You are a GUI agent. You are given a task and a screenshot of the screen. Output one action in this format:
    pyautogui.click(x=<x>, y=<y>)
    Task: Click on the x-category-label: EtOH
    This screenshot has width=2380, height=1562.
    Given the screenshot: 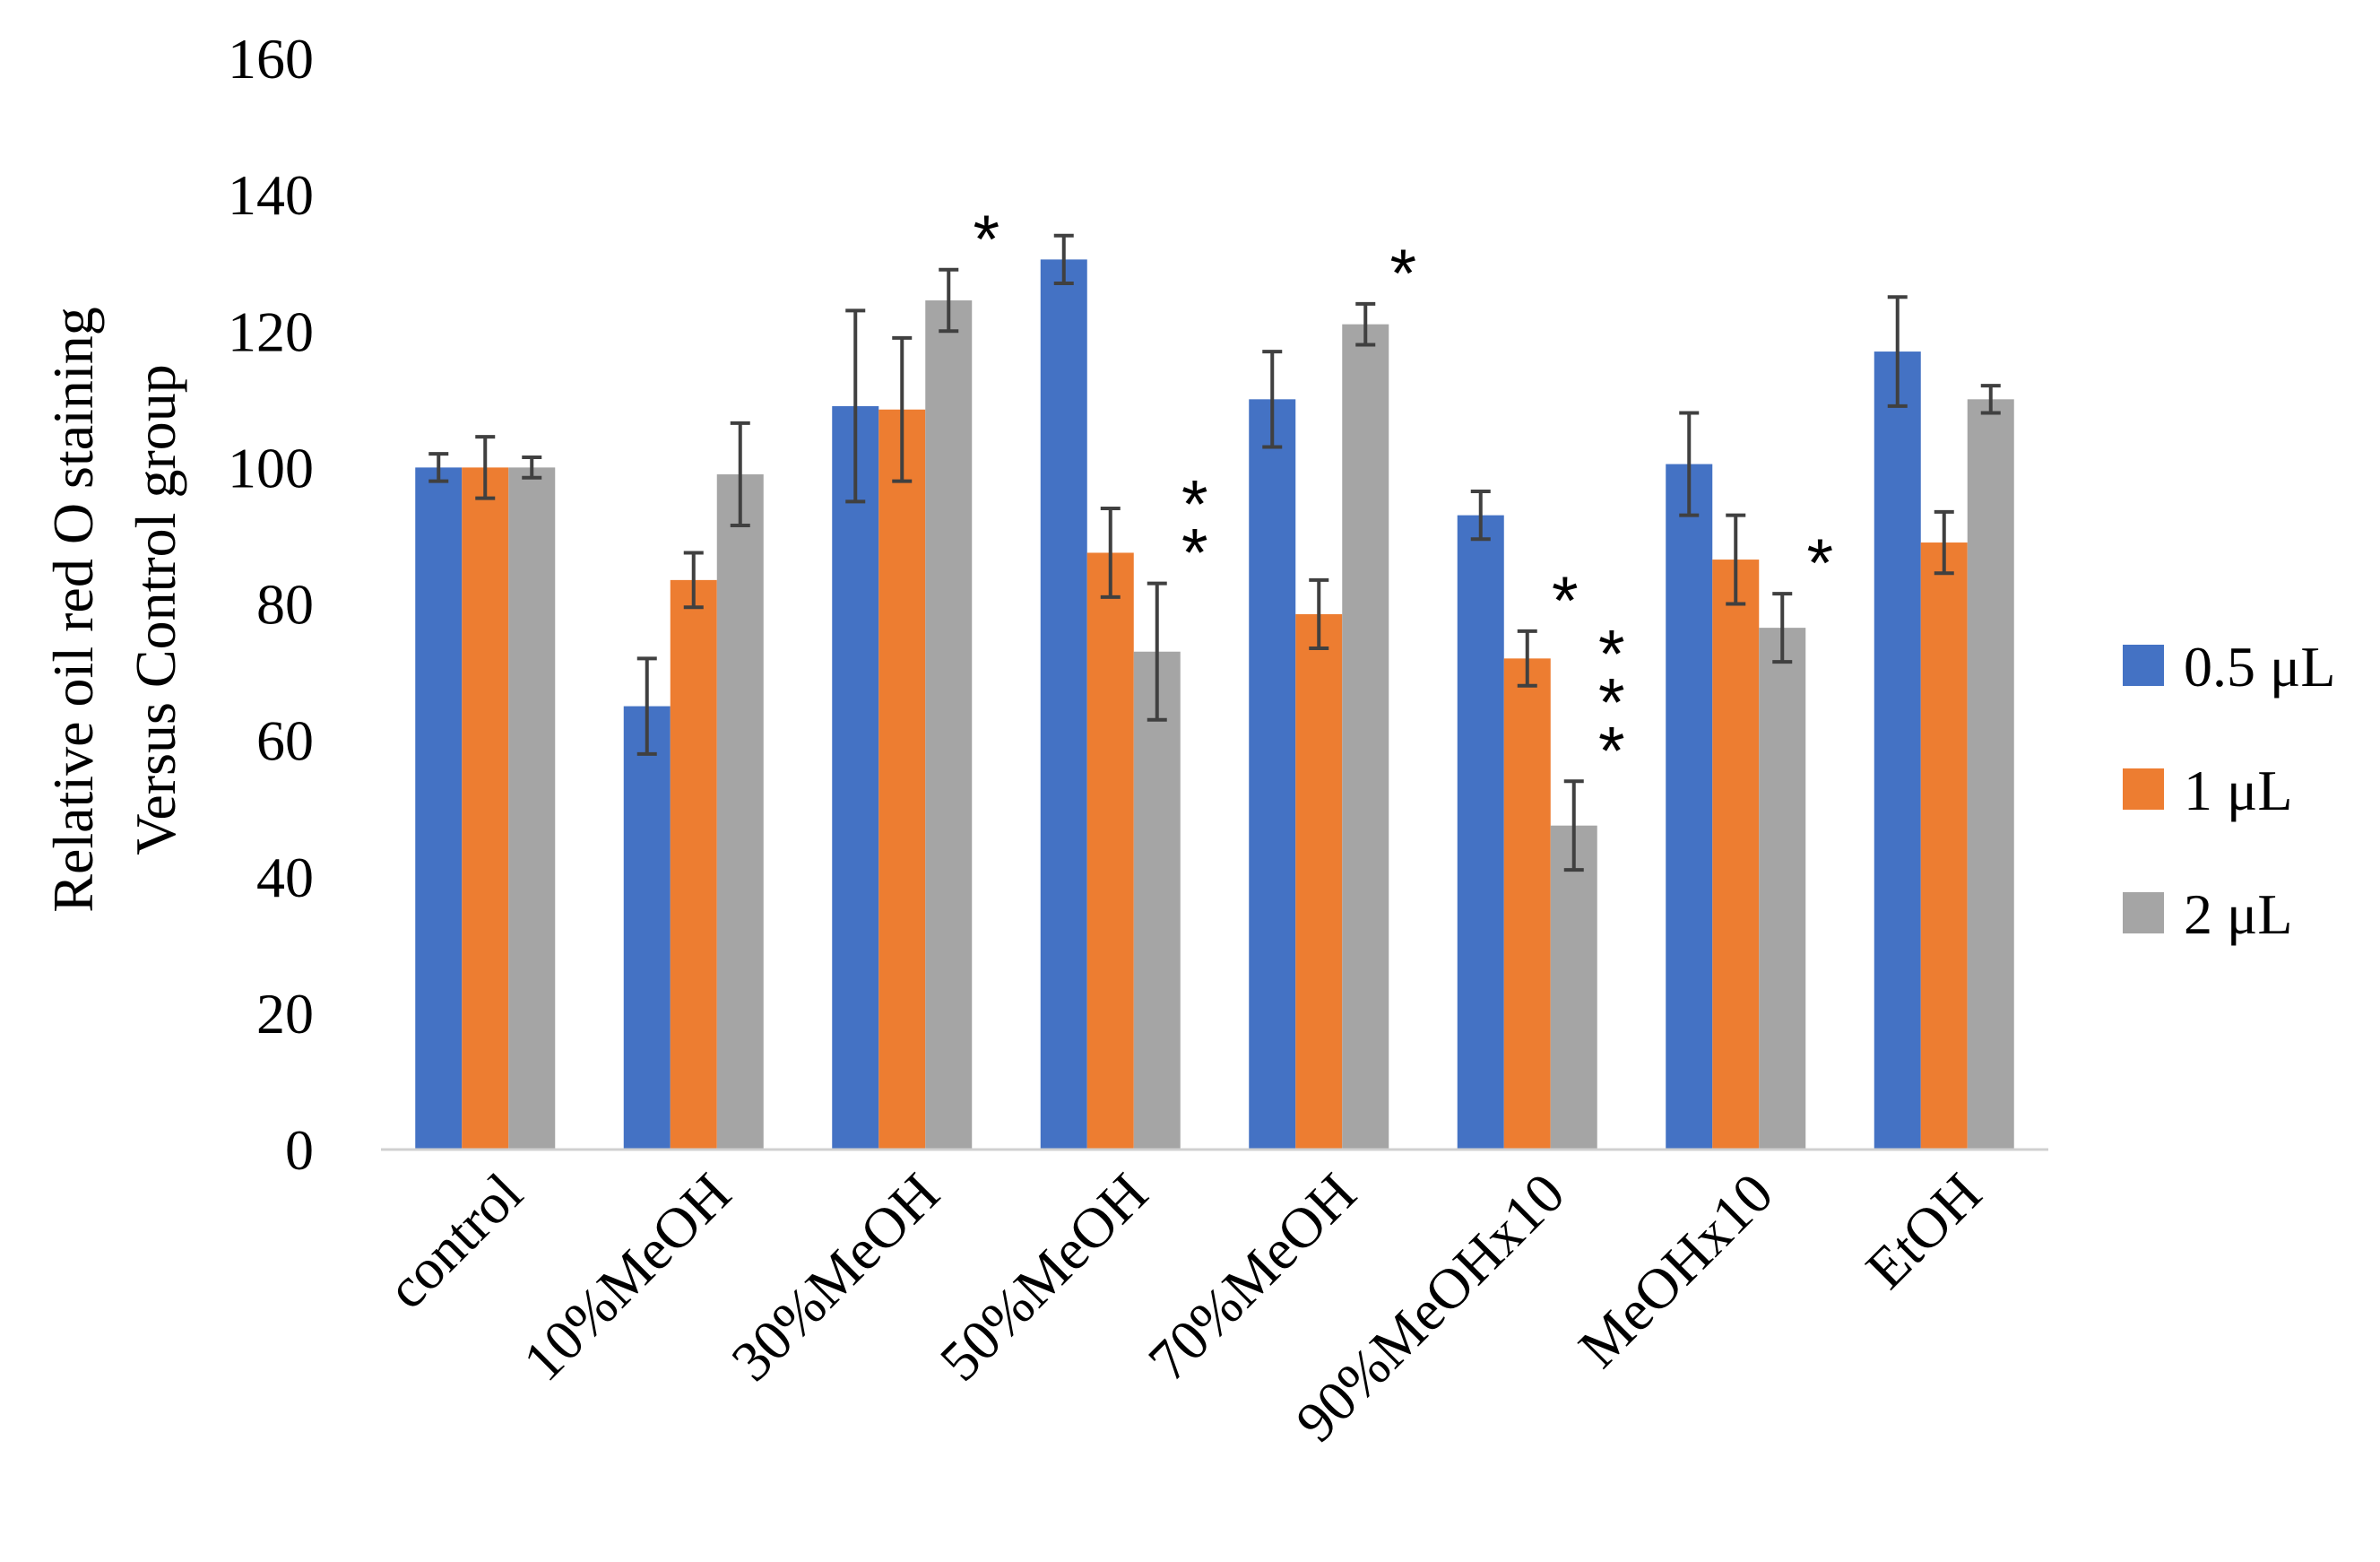 What is the action you would take?
    pyautogui.click(x=1924, y=1231)
    